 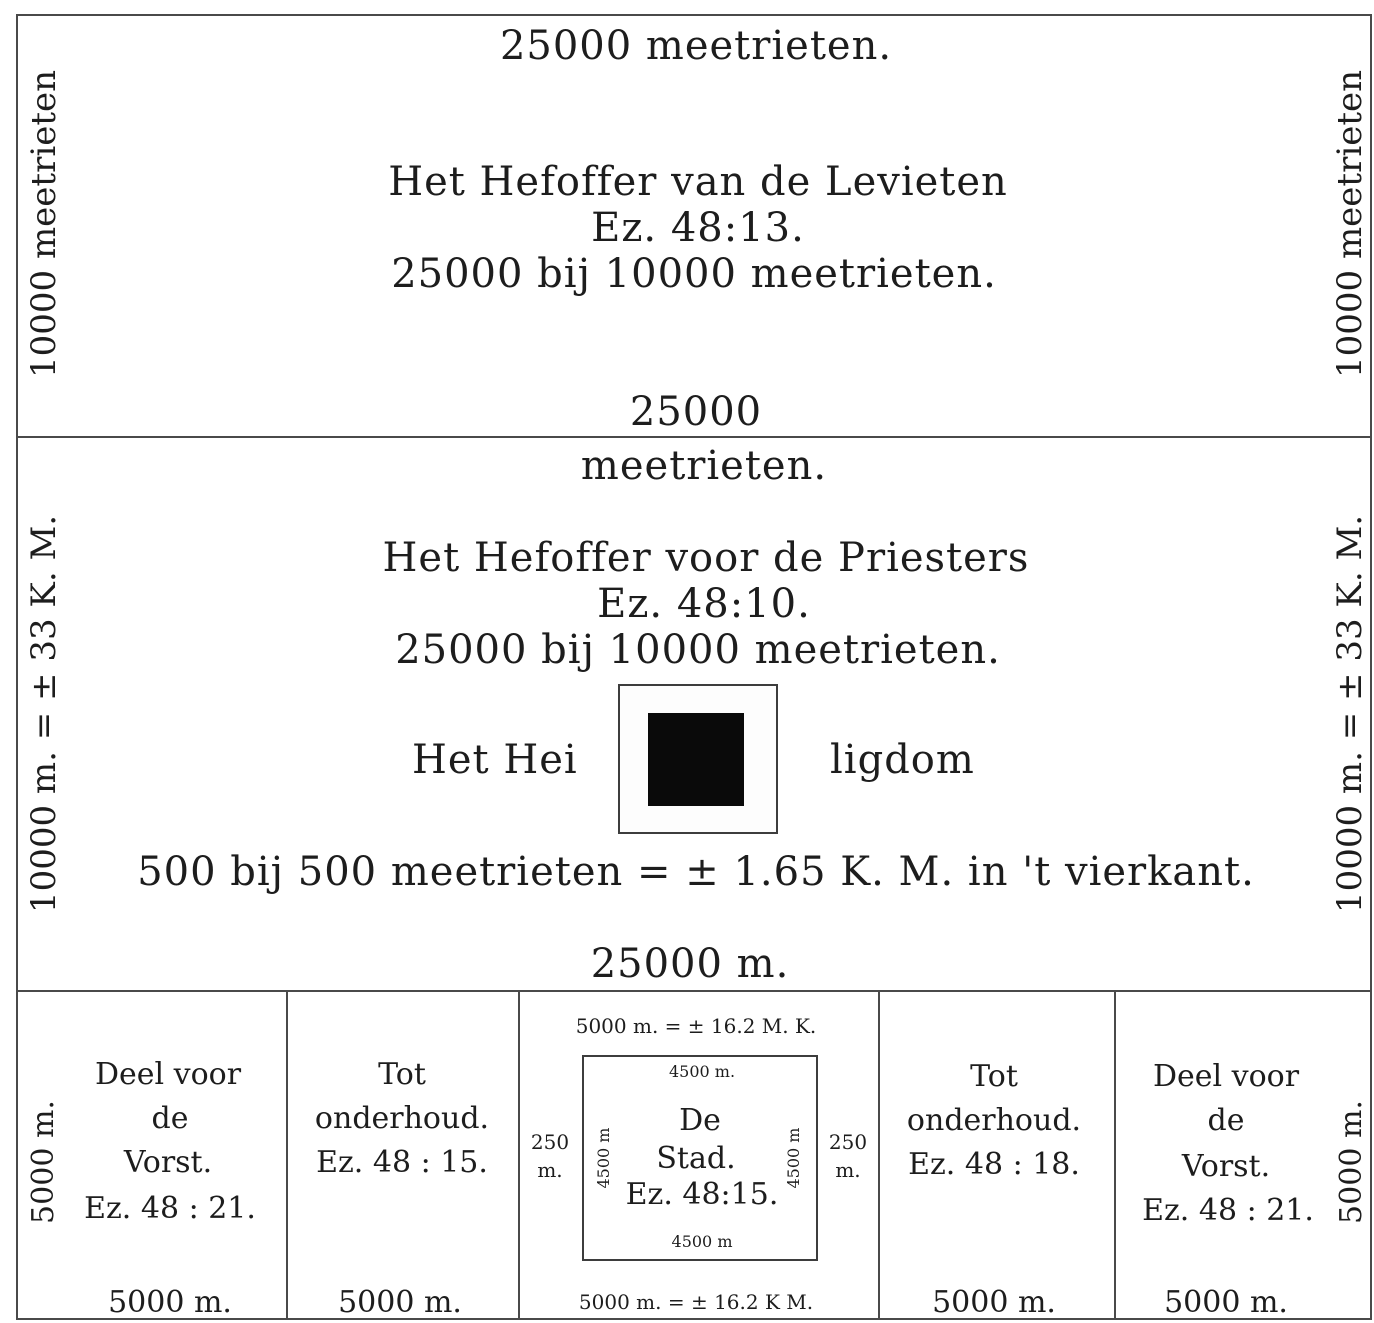 I want to click on maintenance-left-bottom: 5000 m., so click(x=400, y=1302).